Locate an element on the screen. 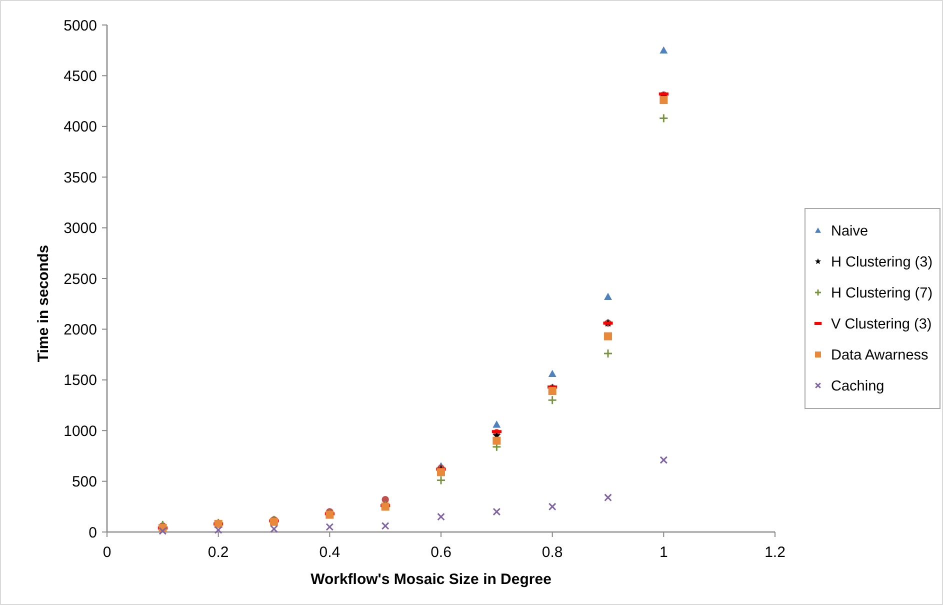  legend-label: Naive is located at coordinates (849, 232).